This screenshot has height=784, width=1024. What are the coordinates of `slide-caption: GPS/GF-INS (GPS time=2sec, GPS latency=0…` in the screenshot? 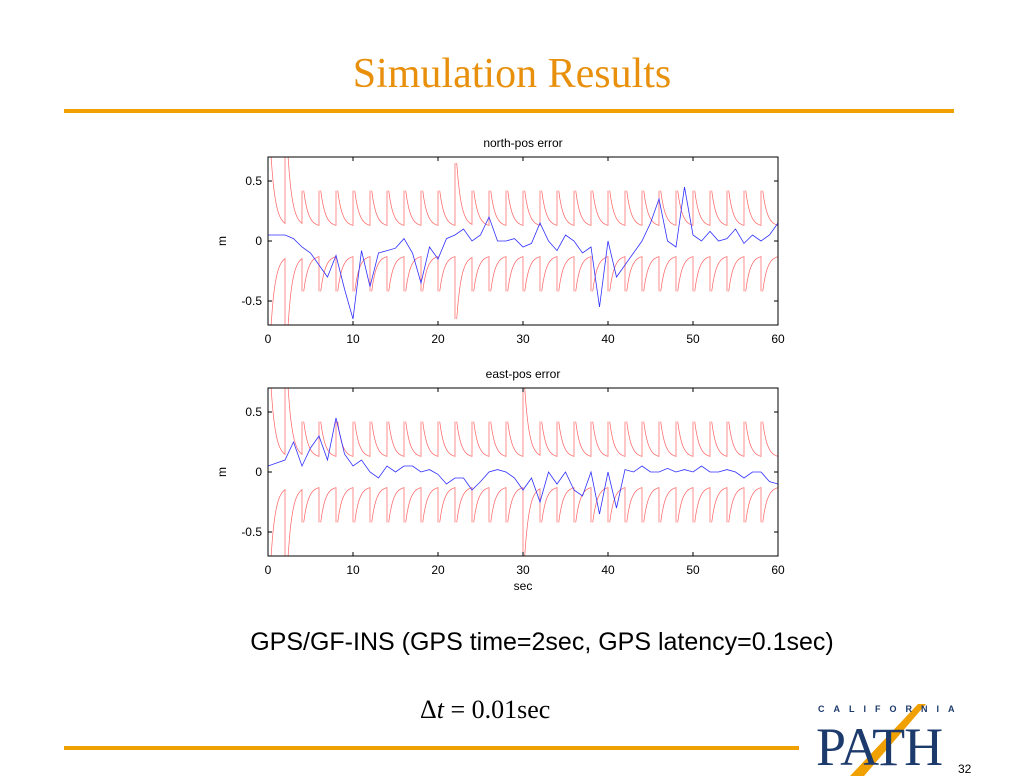 It's located at (542, 642).